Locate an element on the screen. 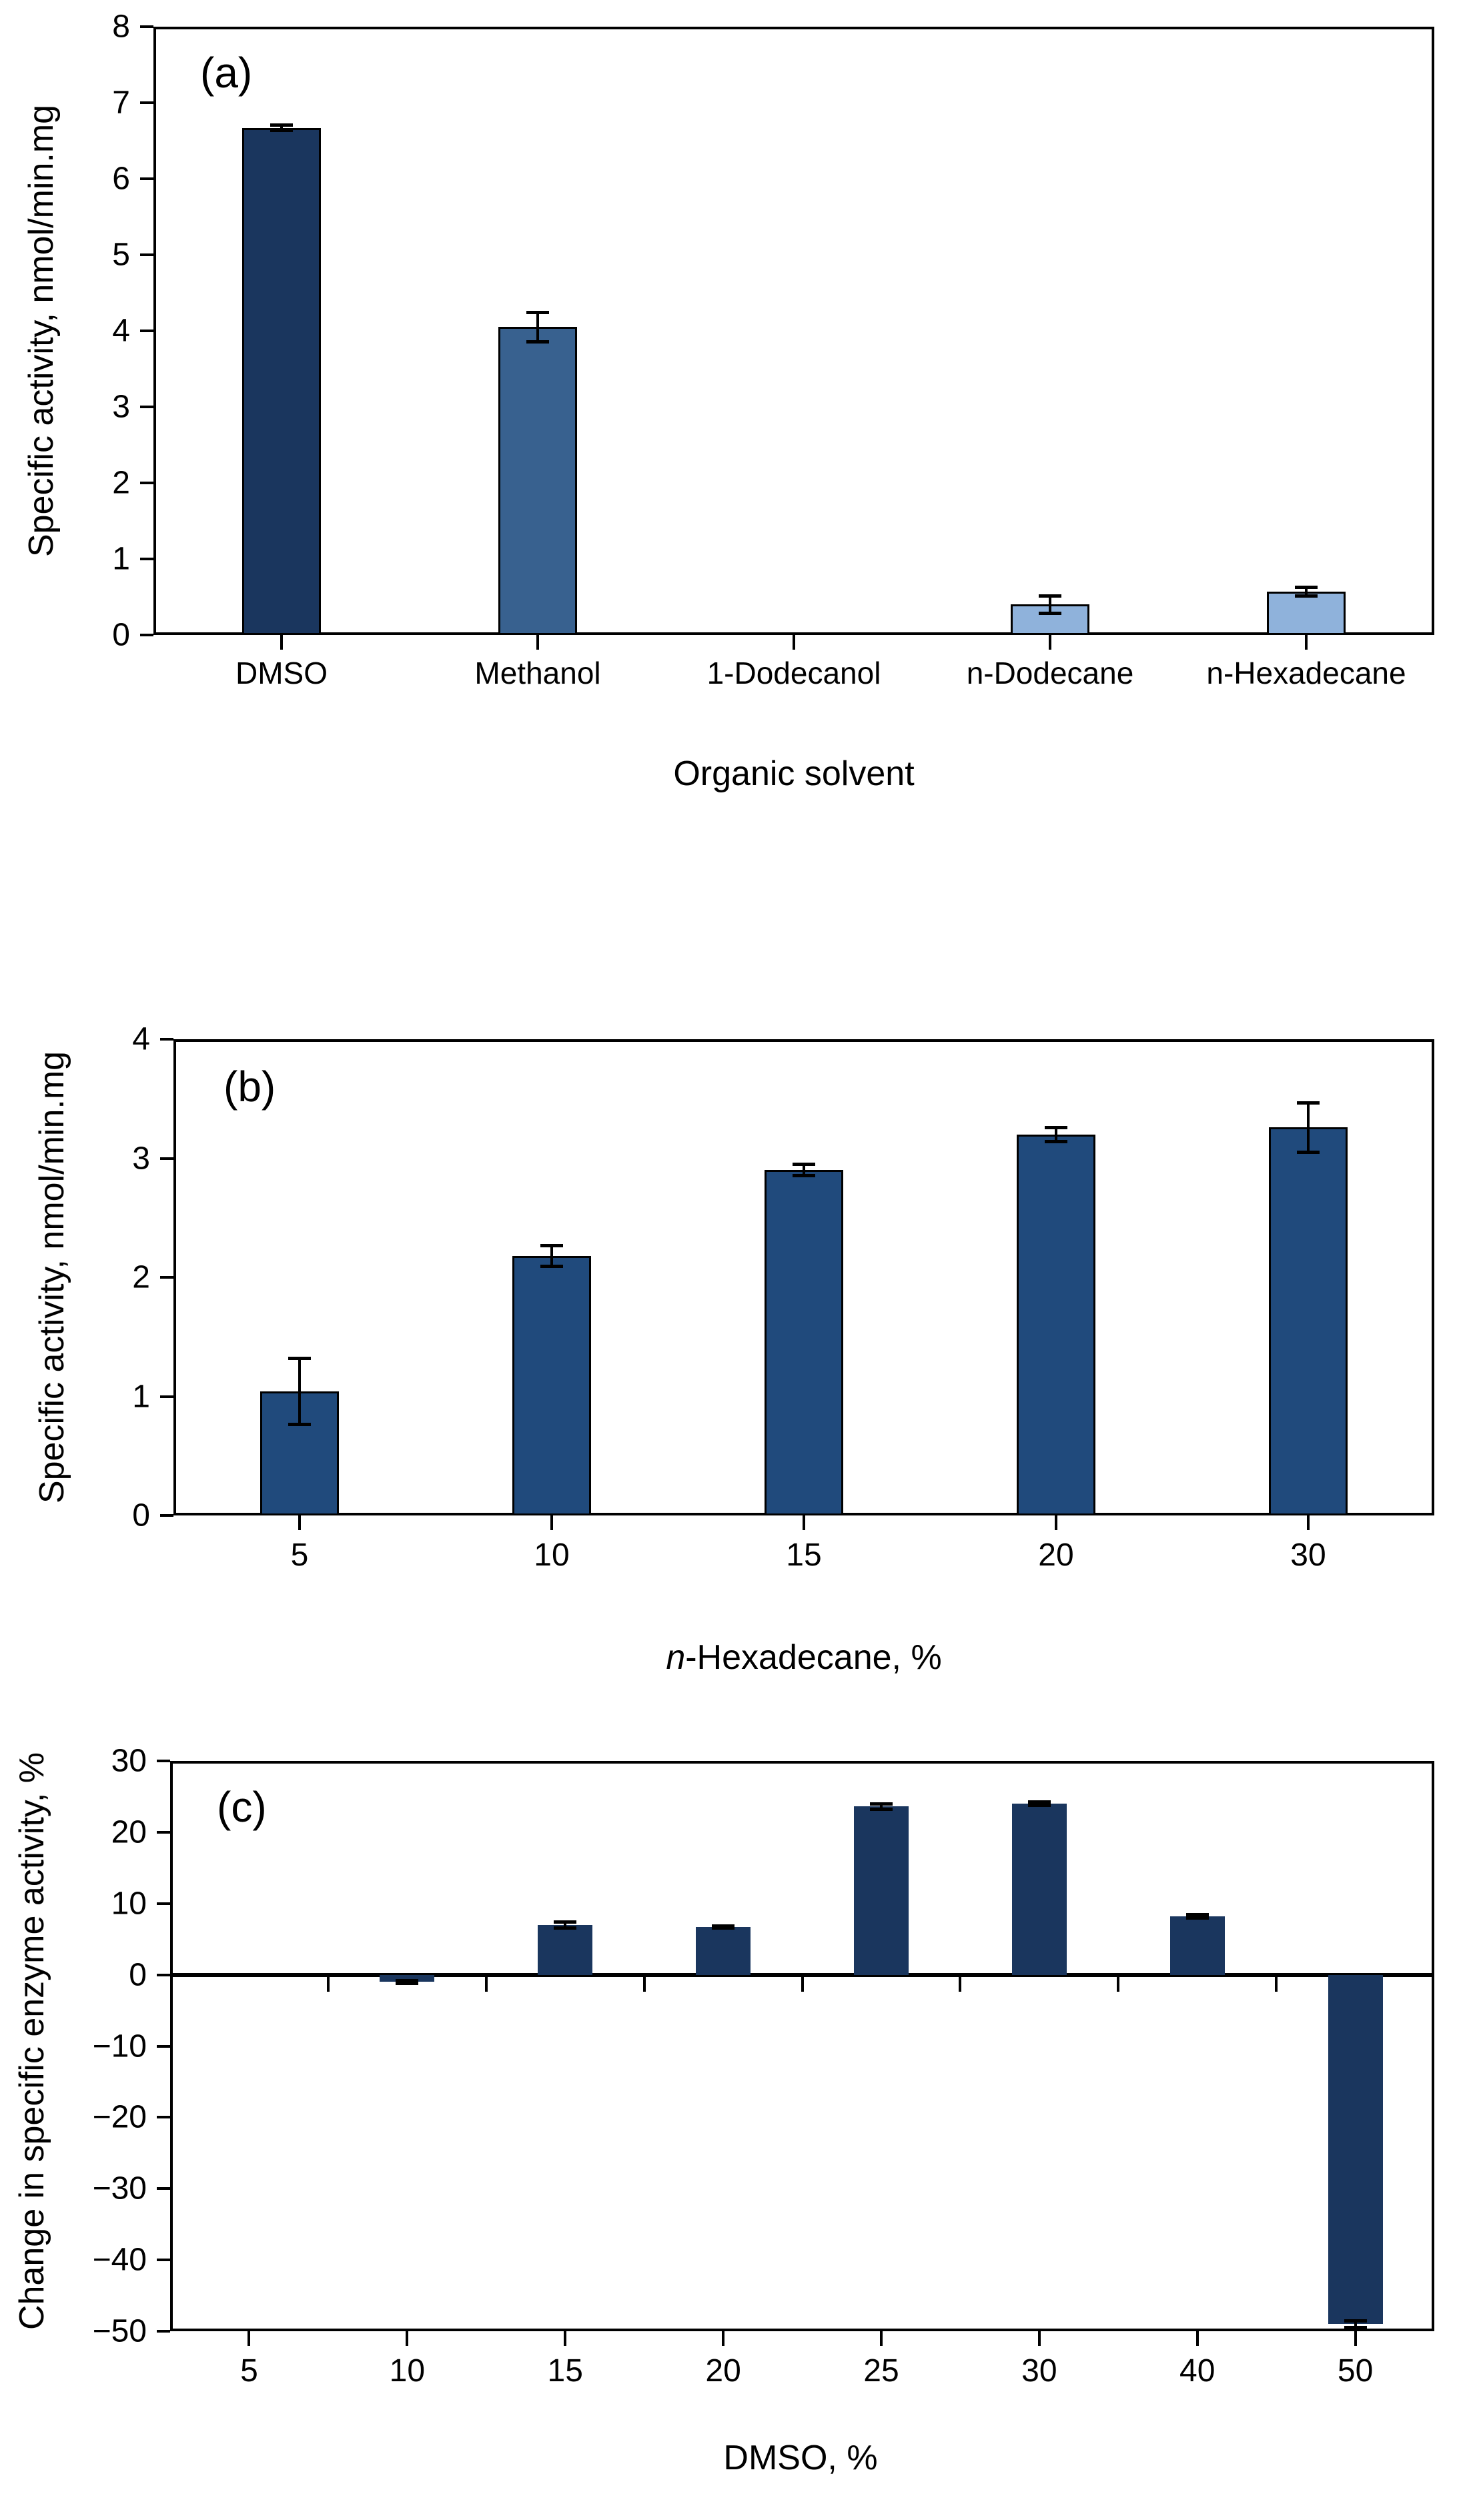 This screenshot has height=2520, width=1465. x-axis-tick-label: 5 is located at coordinates (299, 1555).